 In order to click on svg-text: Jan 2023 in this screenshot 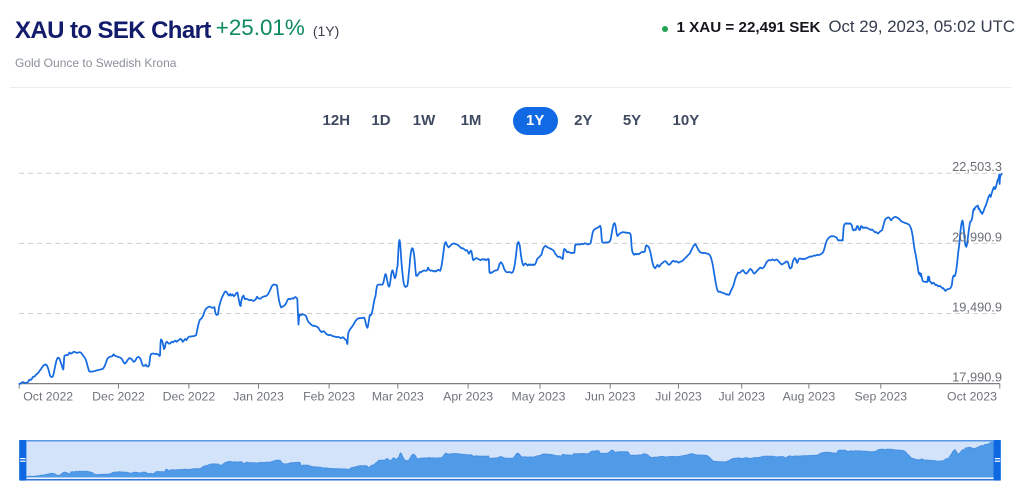, I will do `click(258, 397)`.